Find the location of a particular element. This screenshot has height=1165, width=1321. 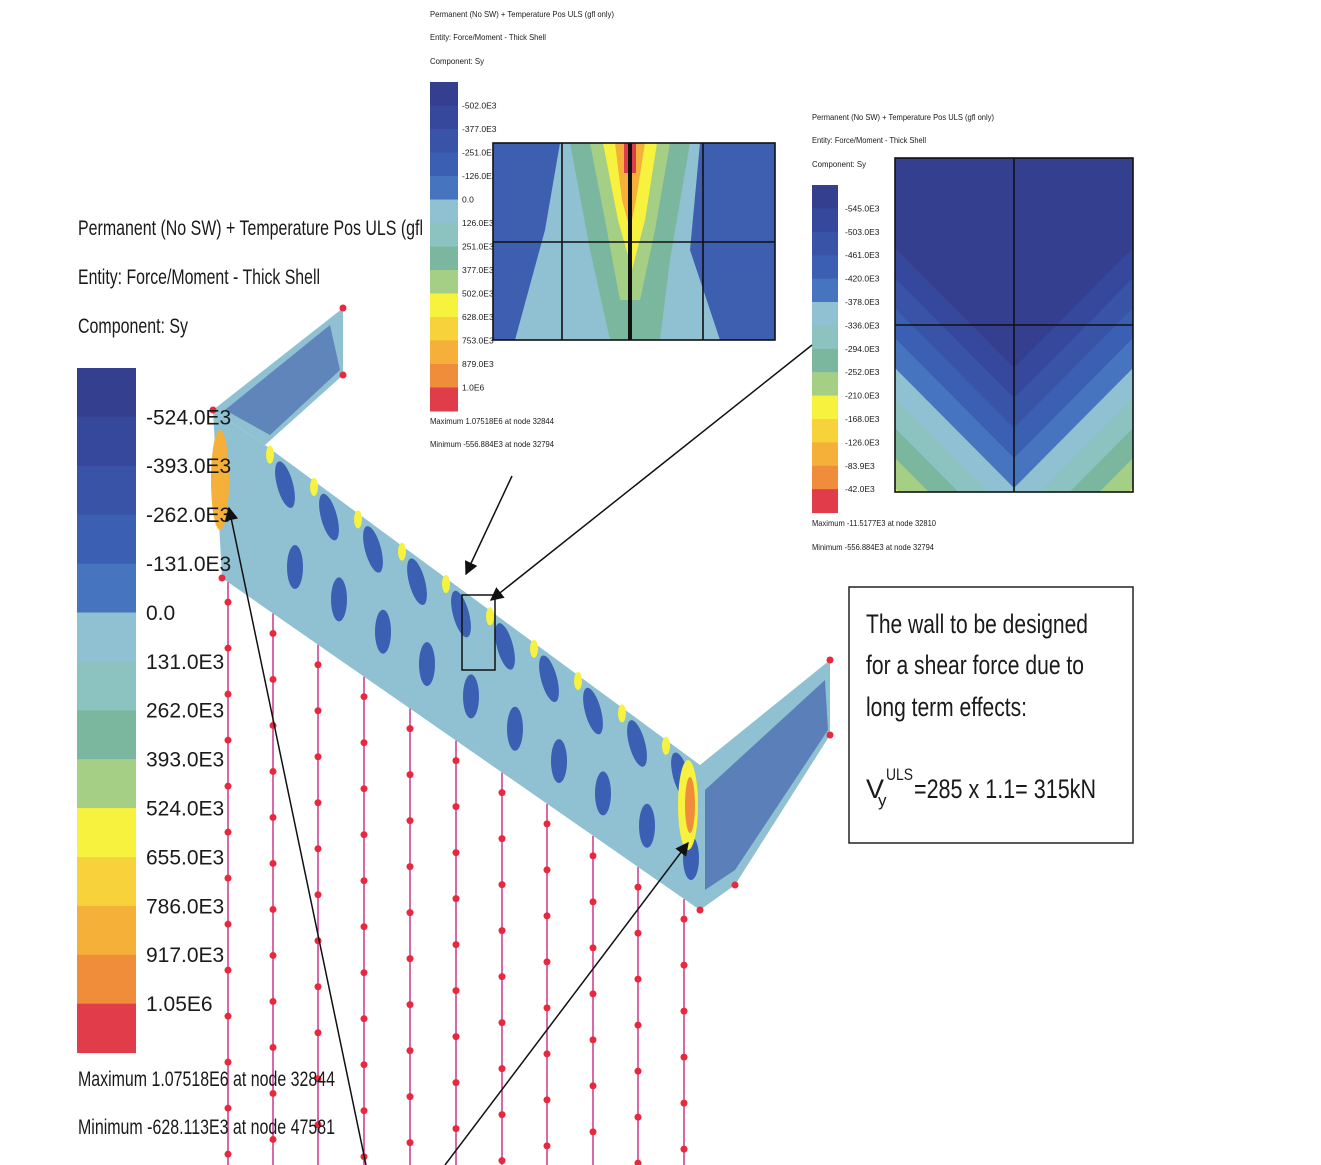

legend-label: -83.9E3 is located at coordinates (860, 466).